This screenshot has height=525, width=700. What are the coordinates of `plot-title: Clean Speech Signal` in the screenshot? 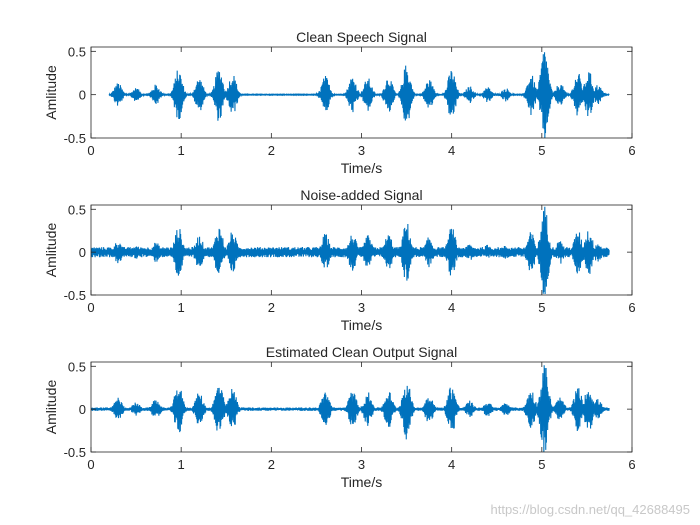 It's located at (361, 37).